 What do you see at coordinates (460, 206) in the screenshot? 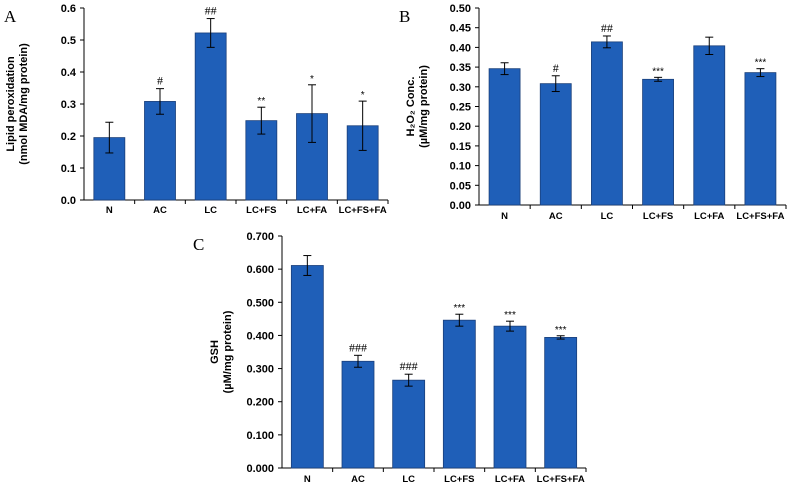
I see `y-tick-label: 0.00` at bounding box center [460, 206].